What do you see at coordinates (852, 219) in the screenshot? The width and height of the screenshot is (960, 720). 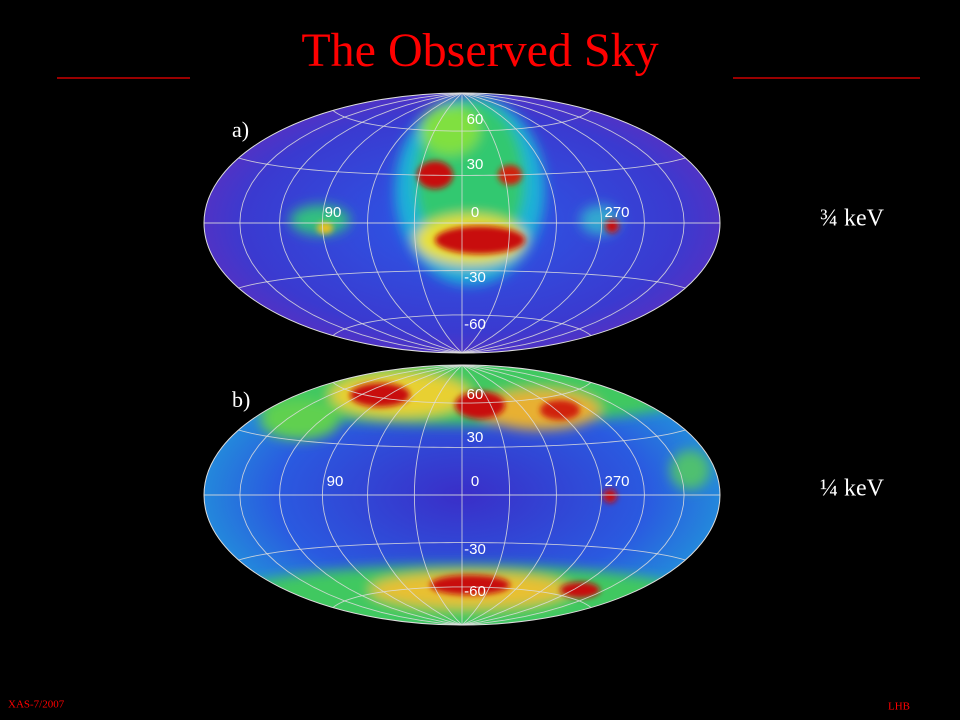 I see `energy-label: ¾ keV` at bounding box center [852, 219].